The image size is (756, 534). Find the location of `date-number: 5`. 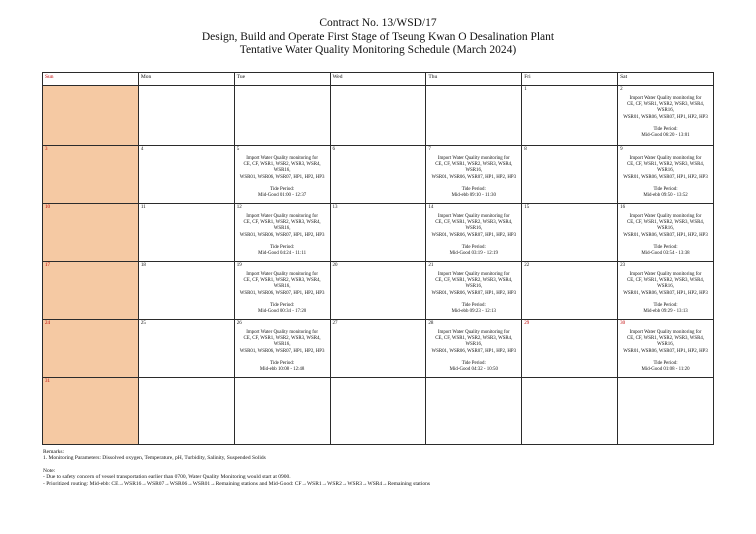

date-number: 5 is located at coordinates (238, 149).